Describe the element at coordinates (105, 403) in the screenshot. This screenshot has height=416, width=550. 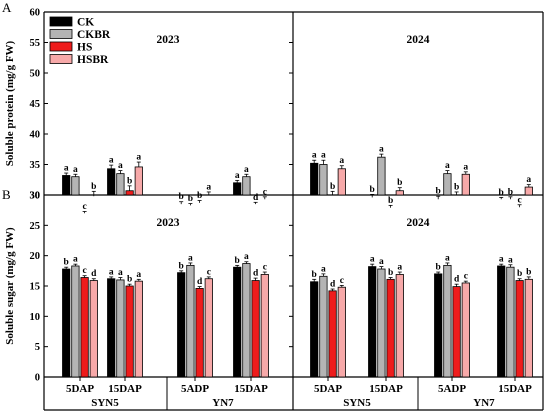
I see `cultivar-label: SYN5` at that location.